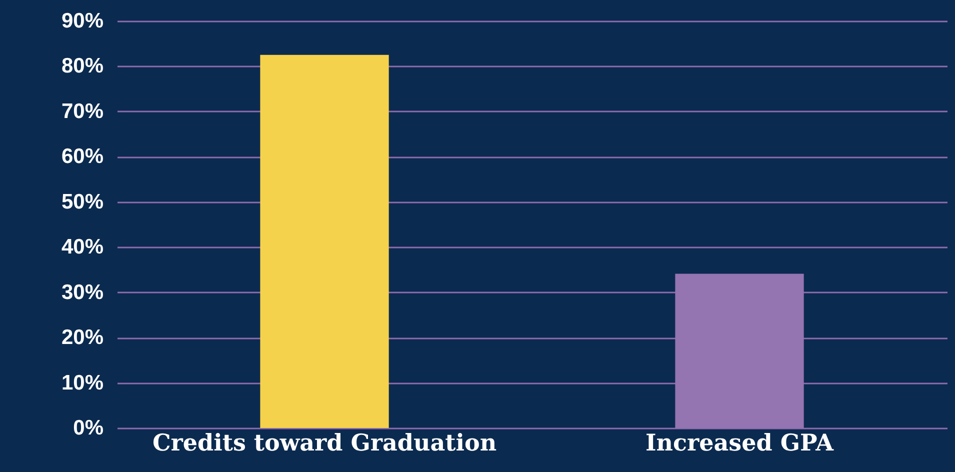 The height and width of the screenshot is (472, 955). What do you see at coordinates (82, 247) in the screenshot?
I see `y-tick-label: 40%` at bounding box center [82, 247].